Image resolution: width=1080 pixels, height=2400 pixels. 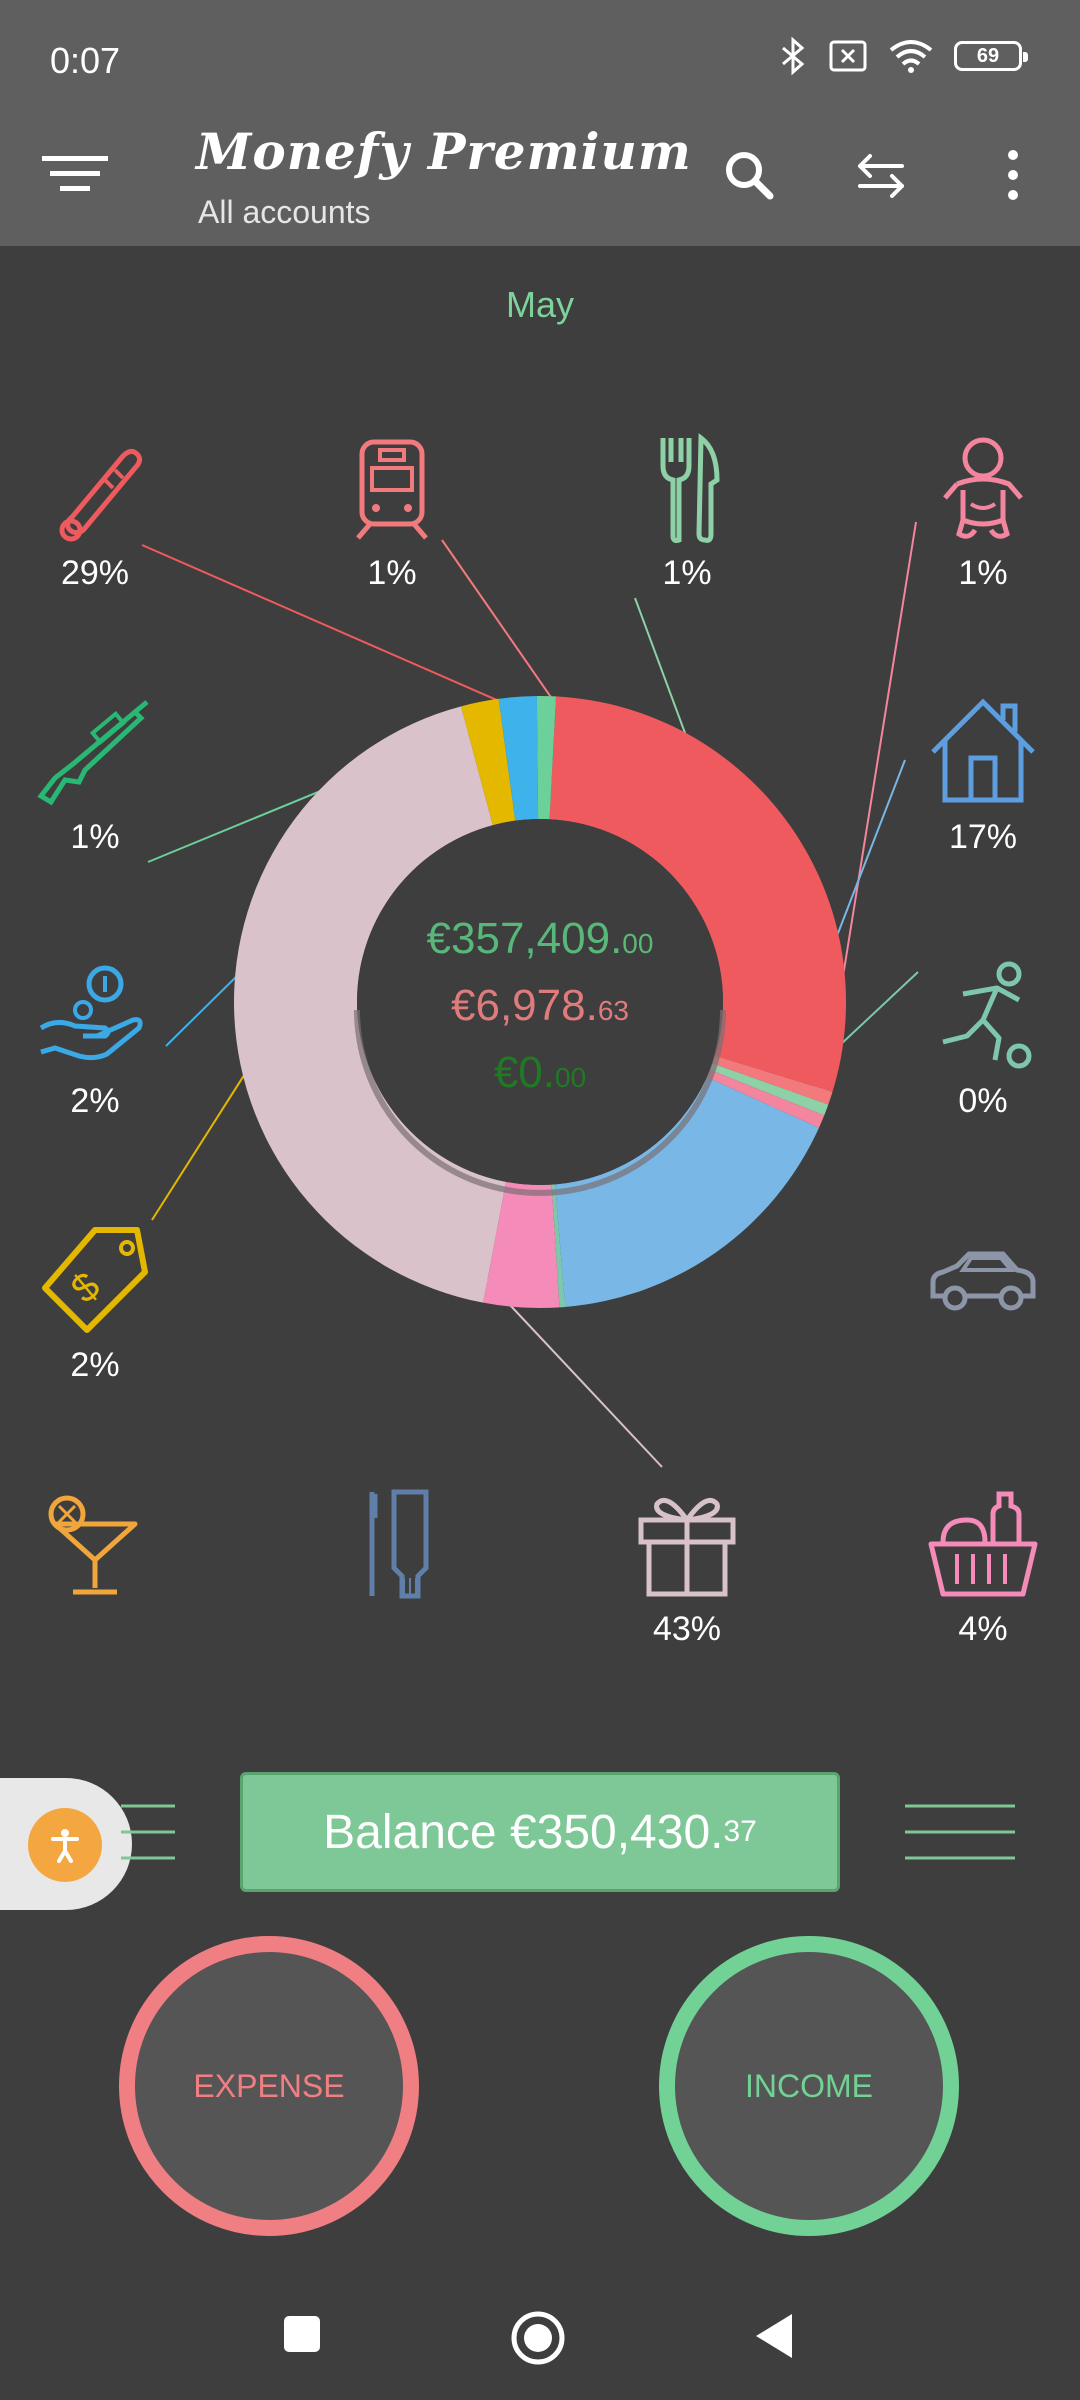 What do you see at coordinates (392, 489) in the screenshot?
I see `train-icon` at bounding box center [392, 489].